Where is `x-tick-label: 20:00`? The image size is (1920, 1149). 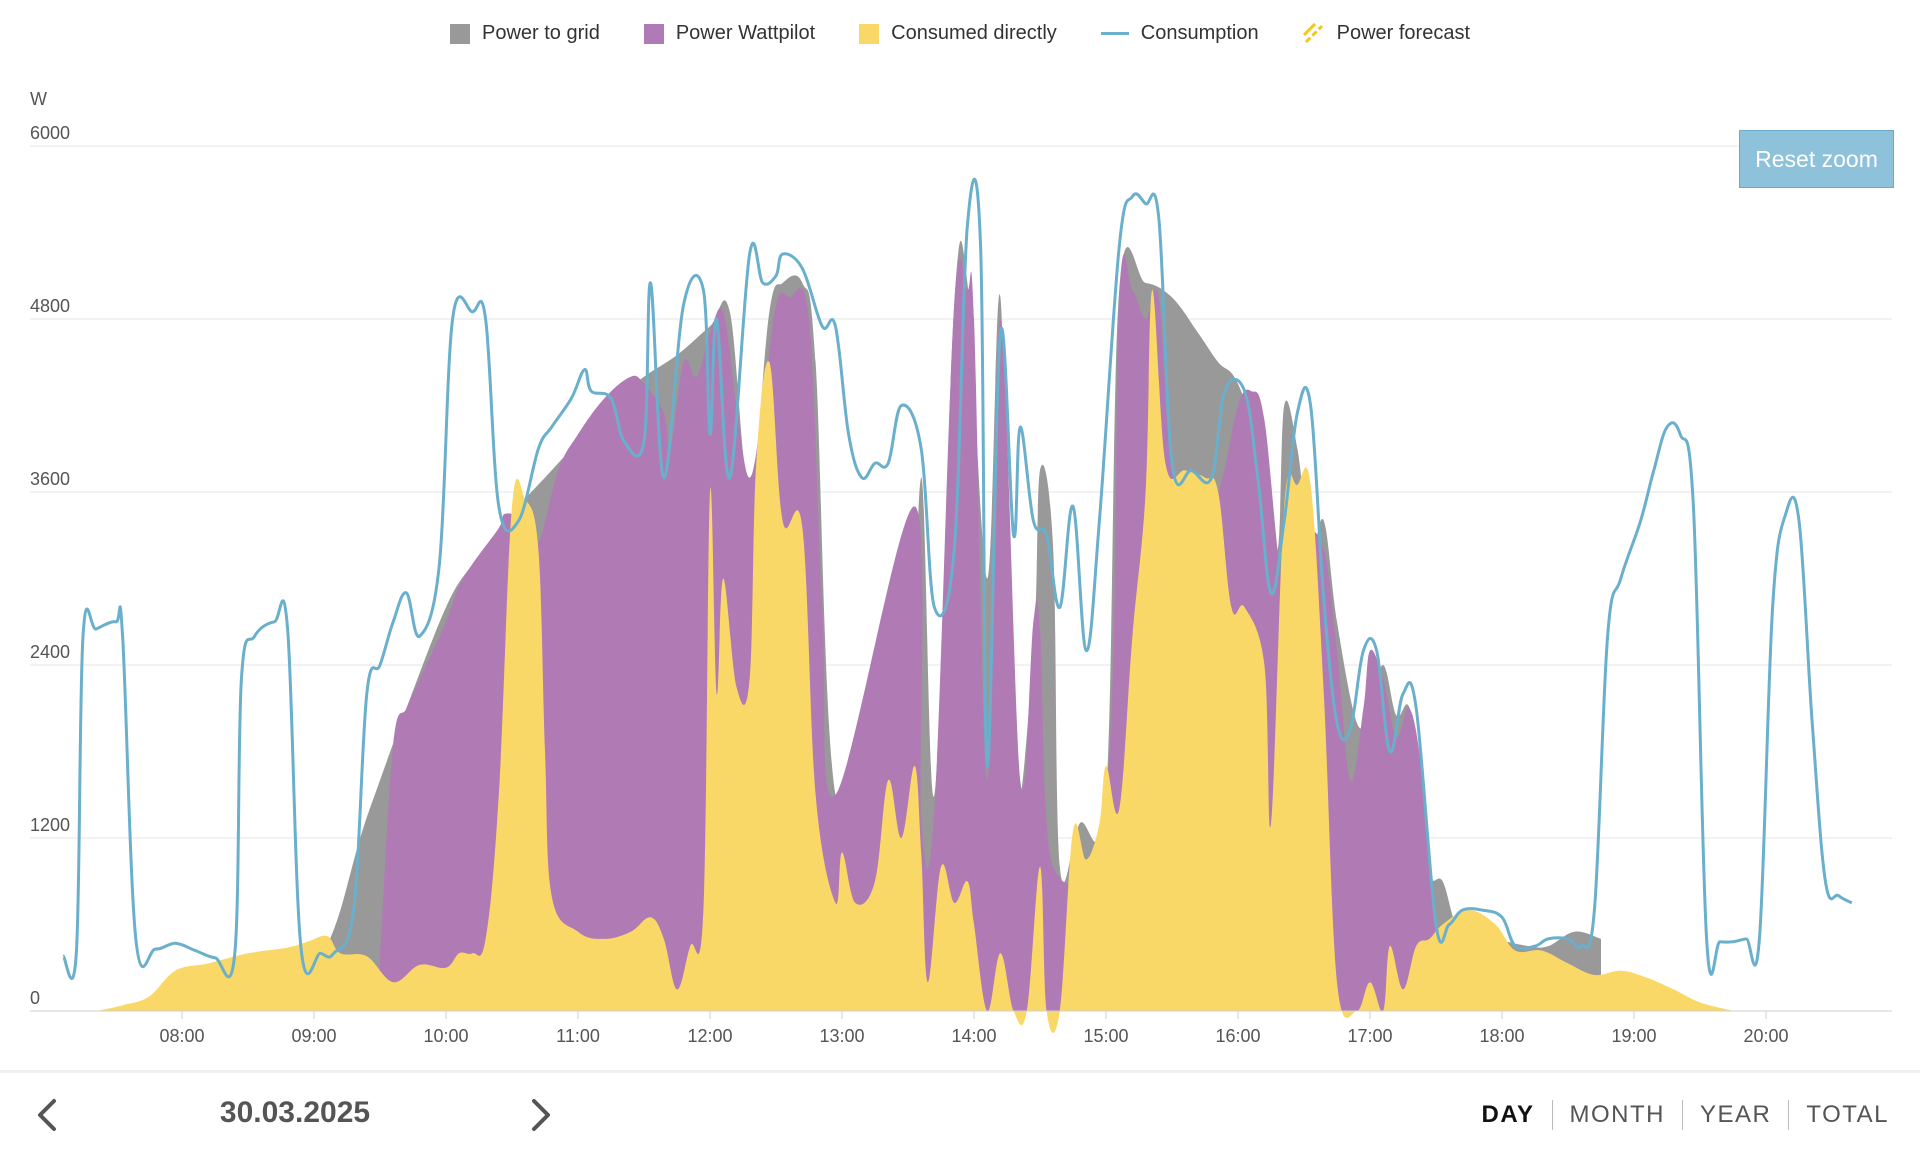
x-tick-label: 20:00 is located at coordinates (1765, 1036).